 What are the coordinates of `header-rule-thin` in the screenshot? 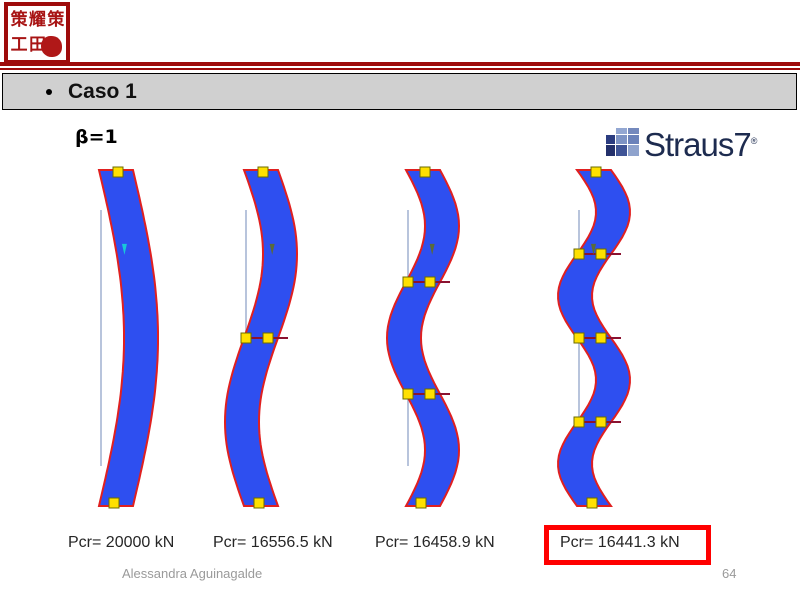 It's located at (400, 69).